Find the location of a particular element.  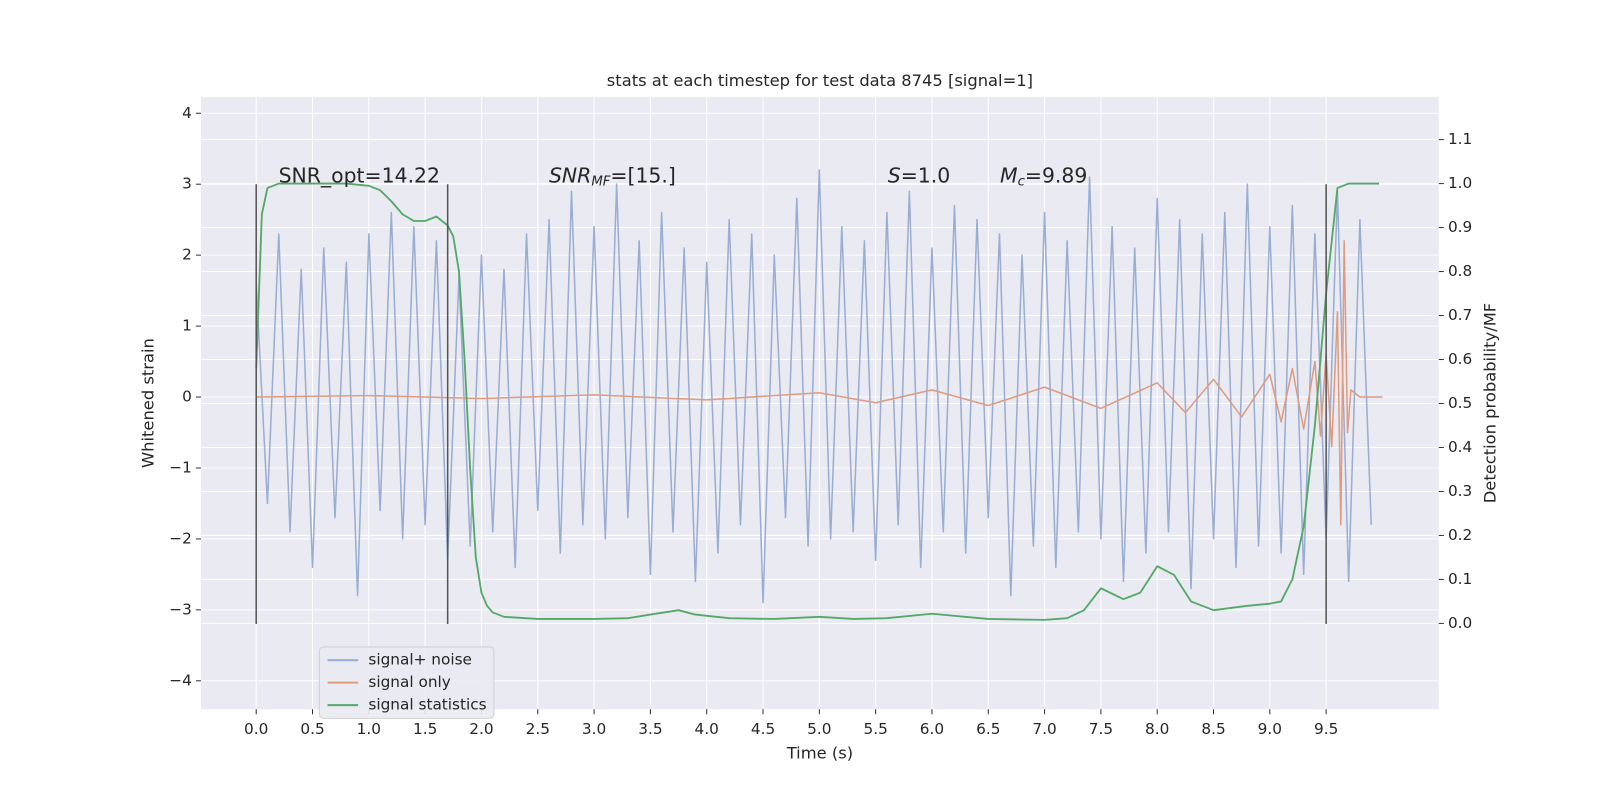

legend-box is located at coordinates (406, 682).